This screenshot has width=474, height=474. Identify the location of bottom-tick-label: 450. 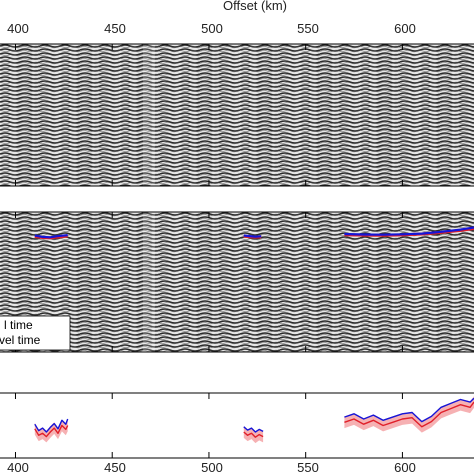
(115, 467).